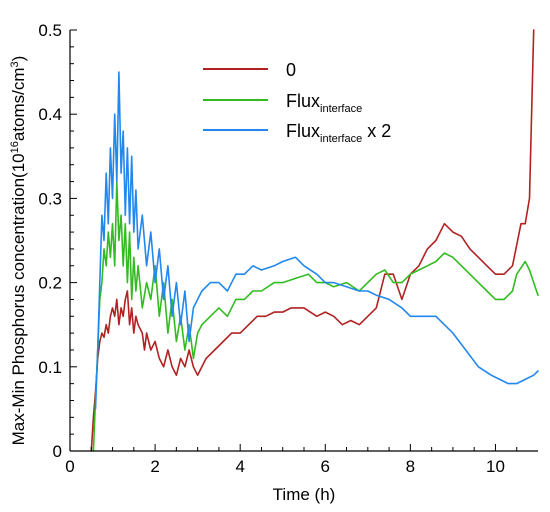 Image resolution: width=550 pixels, height=512 pixels. I want to click on legend-label-0: 0, so click(291, 70).